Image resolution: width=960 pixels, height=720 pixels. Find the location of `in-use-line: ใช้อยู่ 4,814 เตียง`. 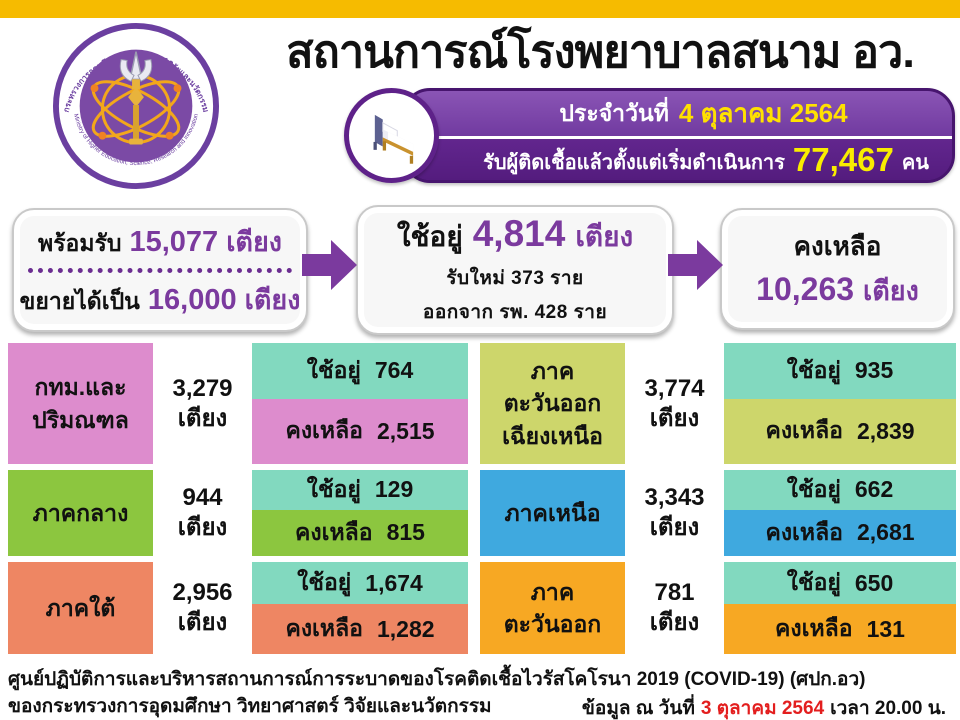

in-use-line: ใช้อยู่ 4,814 เตียง is located at coordinates (515, 236).